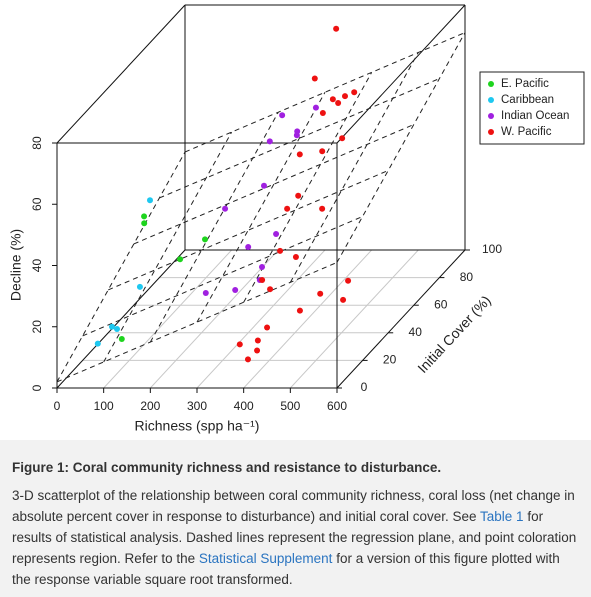  I want to click on z-tick-label: 0, so click(37, 387).